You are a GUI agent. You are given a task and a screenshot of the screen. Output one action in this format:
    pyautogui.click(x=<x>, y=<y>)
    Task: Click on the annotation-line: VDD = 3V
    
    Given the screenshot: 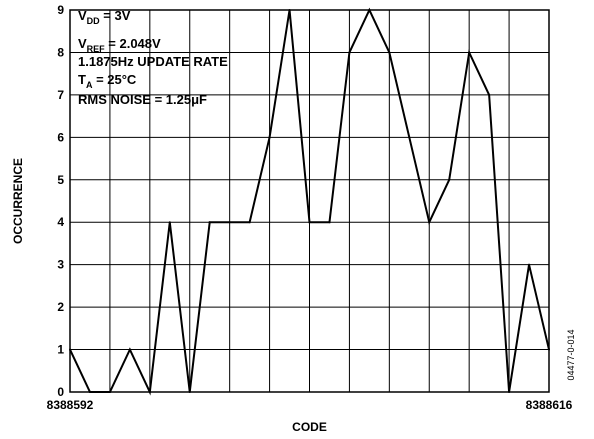 What is the action you would take?
    pyautogui.click(x=104, y=17)
    